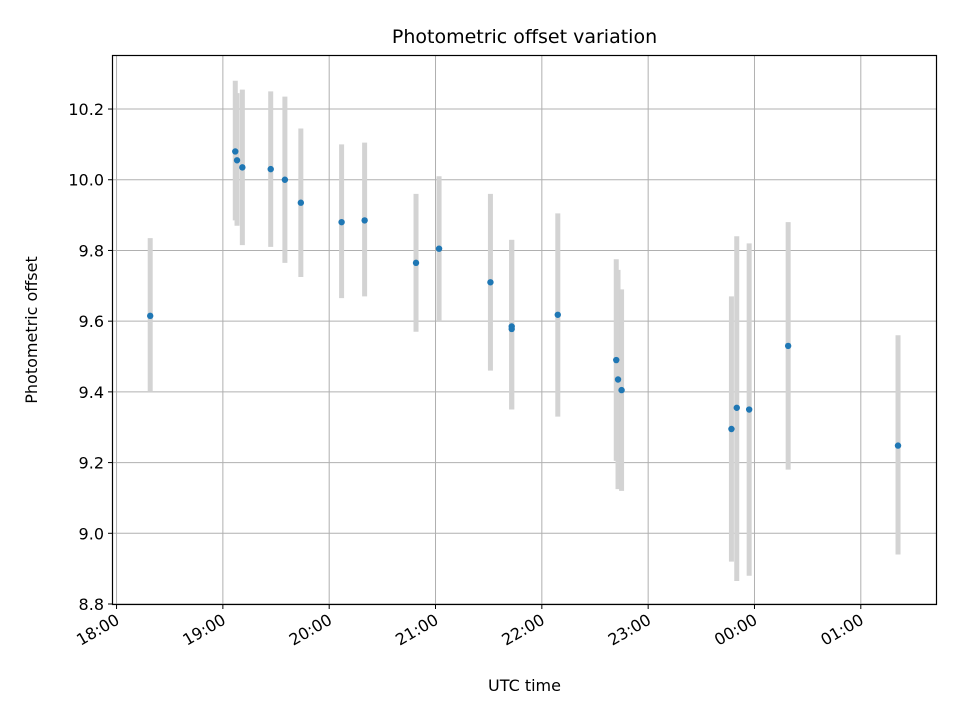 This screenshot has height=720, width=960. I want to click on y-tick-label: 10.2, so click(86, 109).